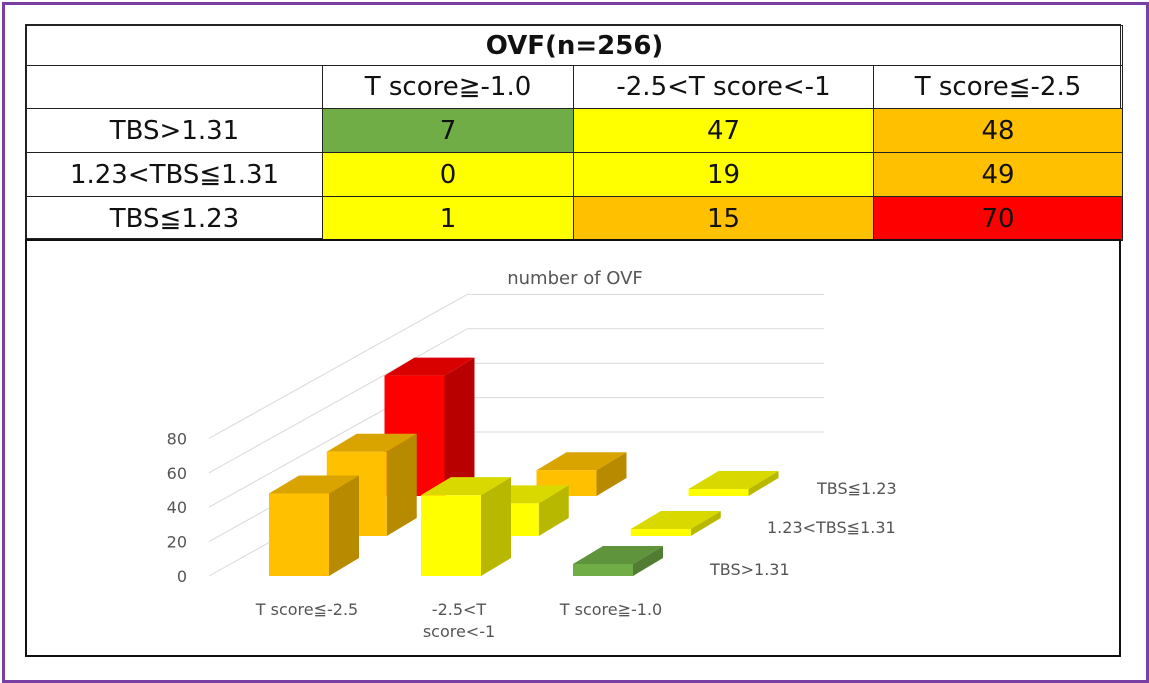 The width and height of the screenshot is (1149, 683). I want to click on row-label: TBS>1.31, so click(174, 130).